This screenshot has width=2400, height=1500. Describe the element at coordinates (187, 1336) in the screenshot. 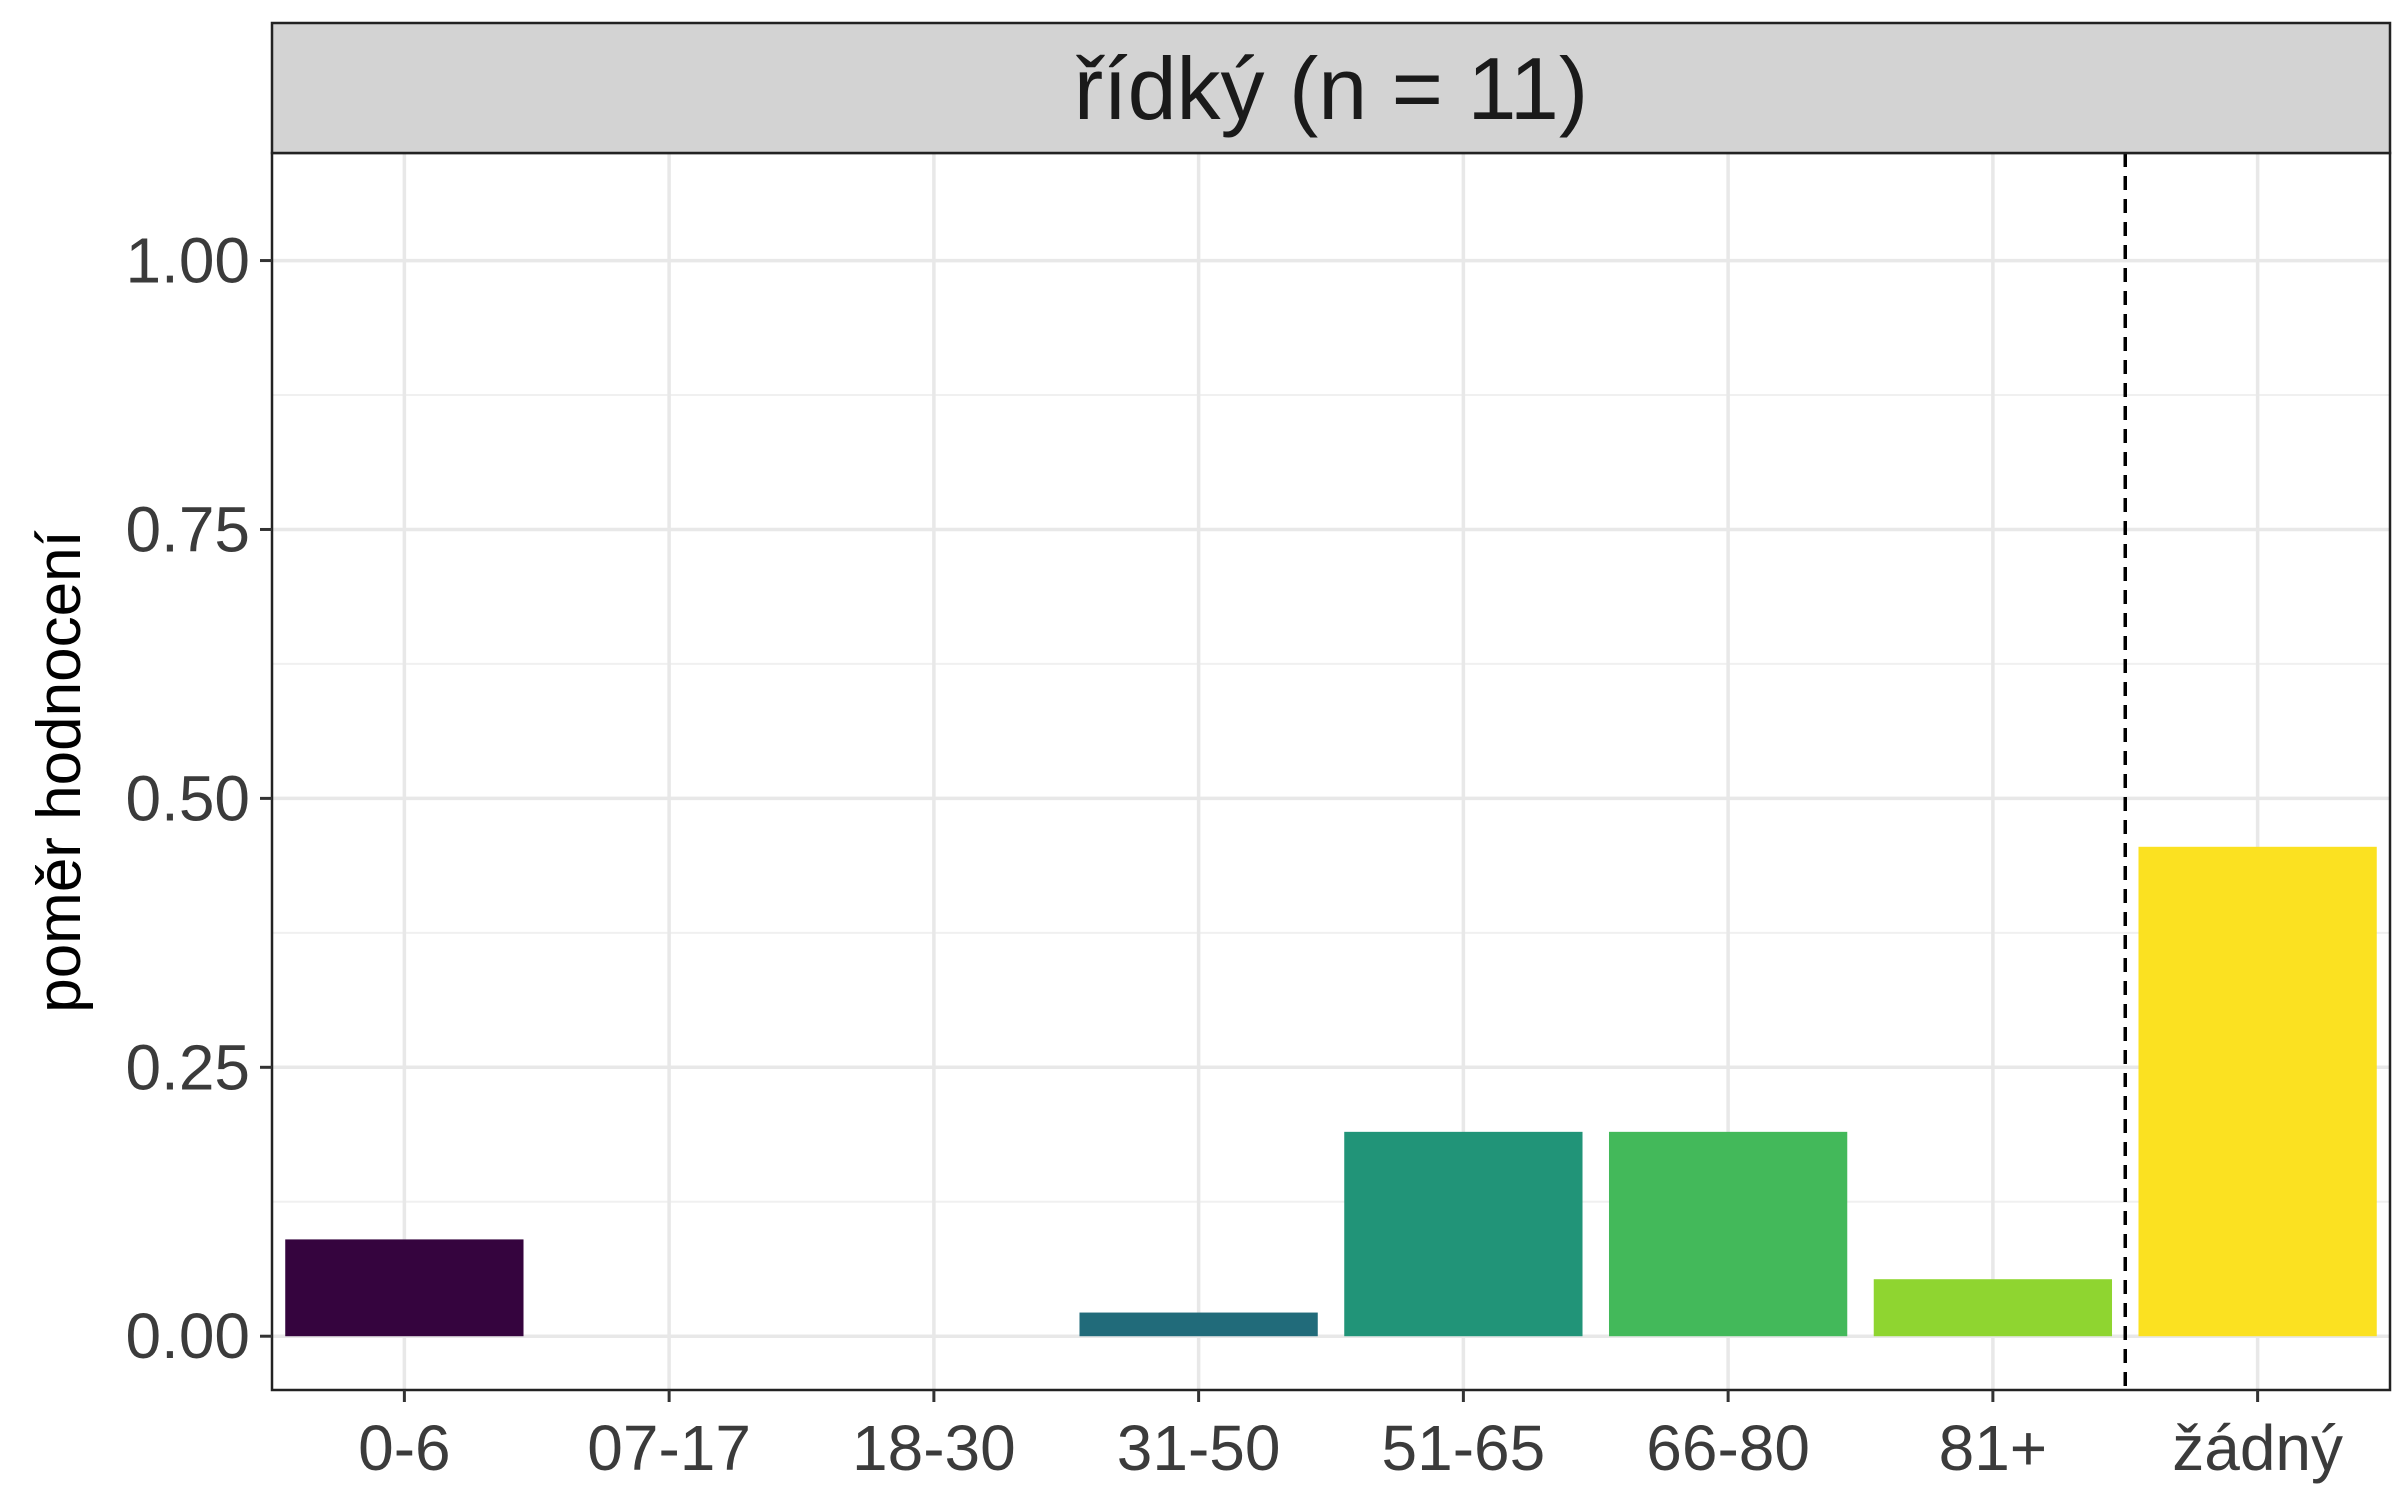

I see `y-tick-label: 0.00` at that location.